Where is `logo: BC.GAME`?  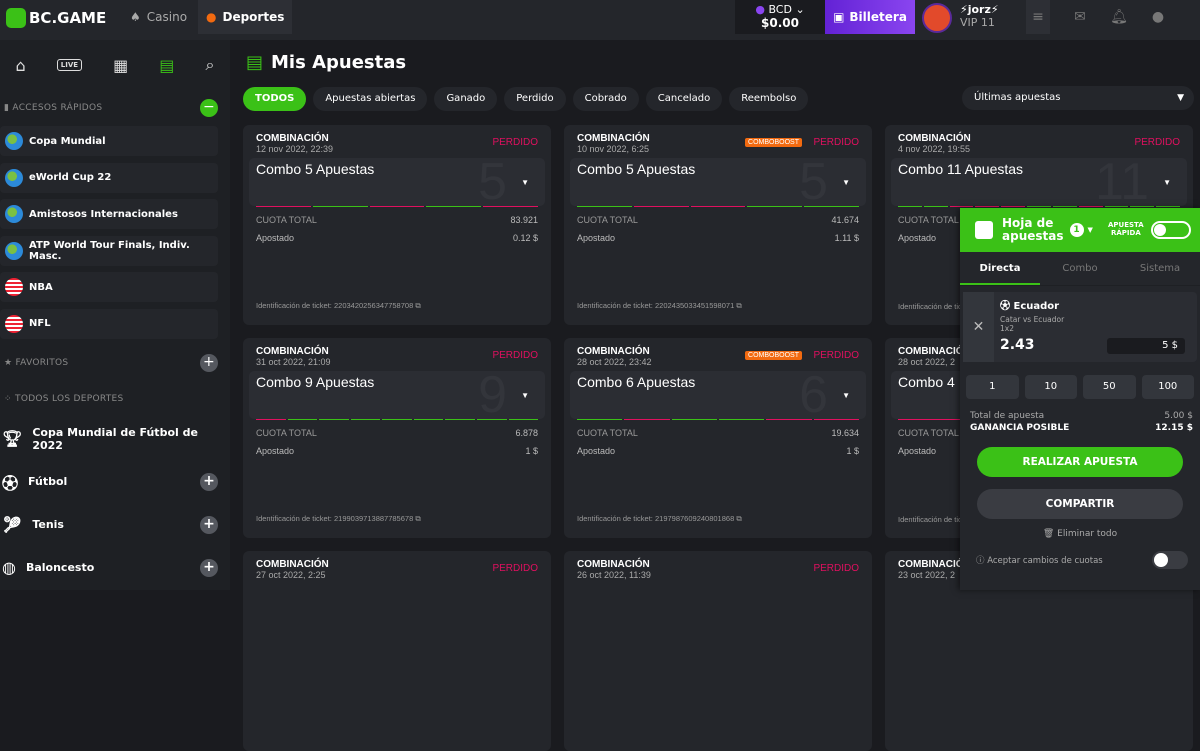
logo: BC.GAME is located at coordinates (56, 18).